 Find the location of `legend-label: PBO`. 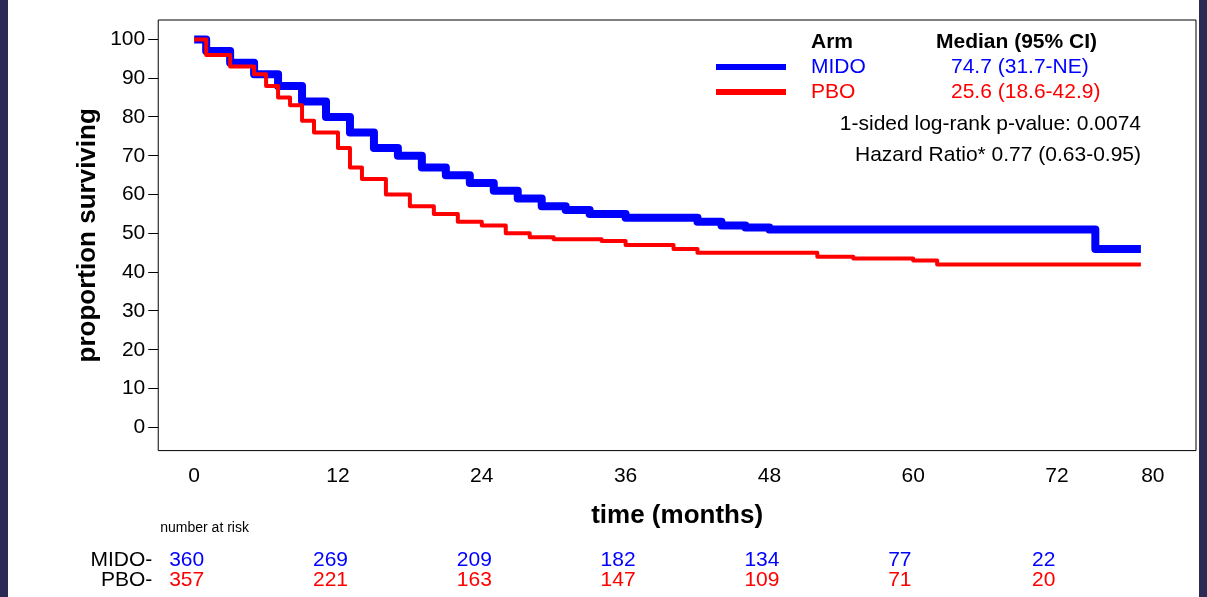

legend-label: PBO is located at coordinates (833, 90).